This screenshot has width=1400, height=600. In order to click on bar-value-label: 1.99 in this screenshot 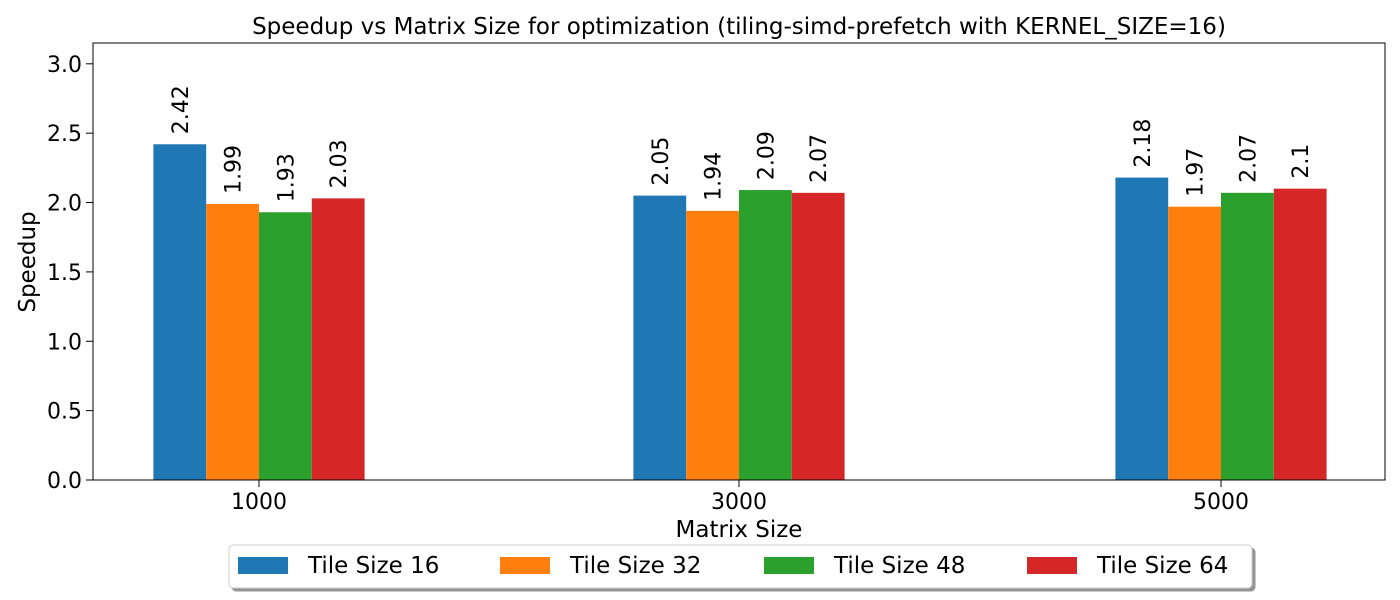, I will do `click(234, 169)`.